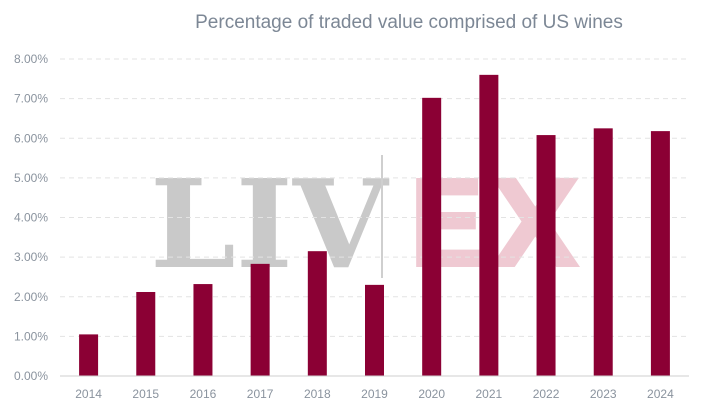 This screenshot has height=418, width=715. I want to click on x-tick-label: 2017, so click(260, 394).